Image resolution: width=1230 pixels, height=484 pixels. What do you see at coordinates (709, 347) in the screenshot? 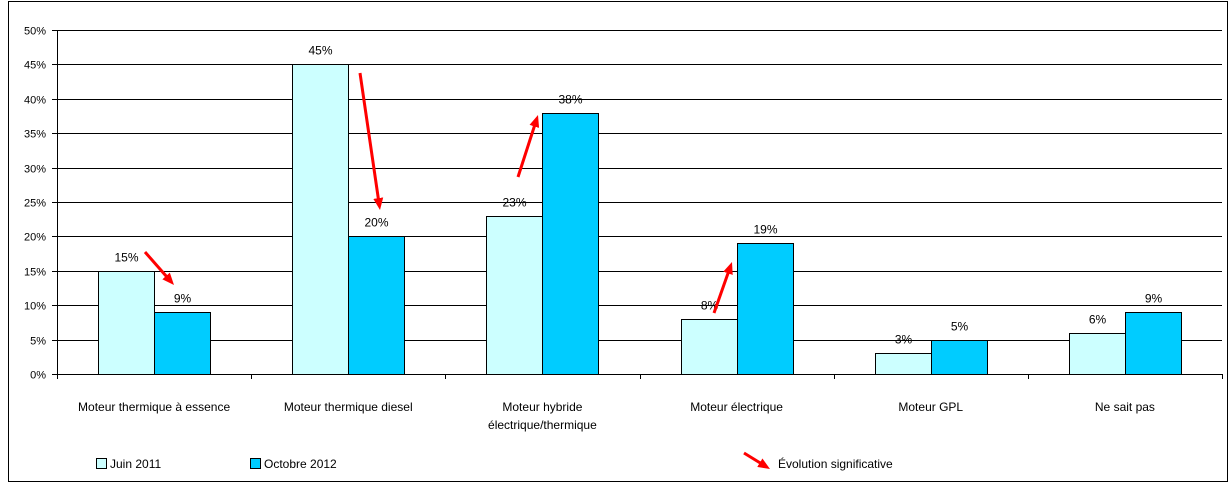
I see `bar-juin-2011-moteur-electrique` at bounding box center [709, 347].